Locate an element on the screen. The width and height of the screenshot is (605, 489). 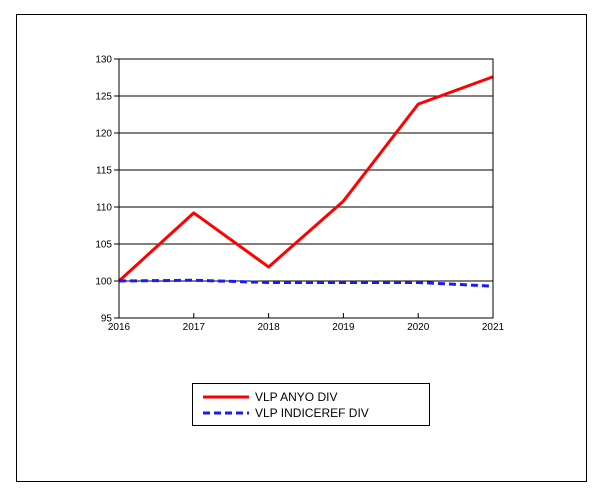
y-axis-ticks: 95 100 105 110 115 120 125 130 is located at coordinates (107, 190).